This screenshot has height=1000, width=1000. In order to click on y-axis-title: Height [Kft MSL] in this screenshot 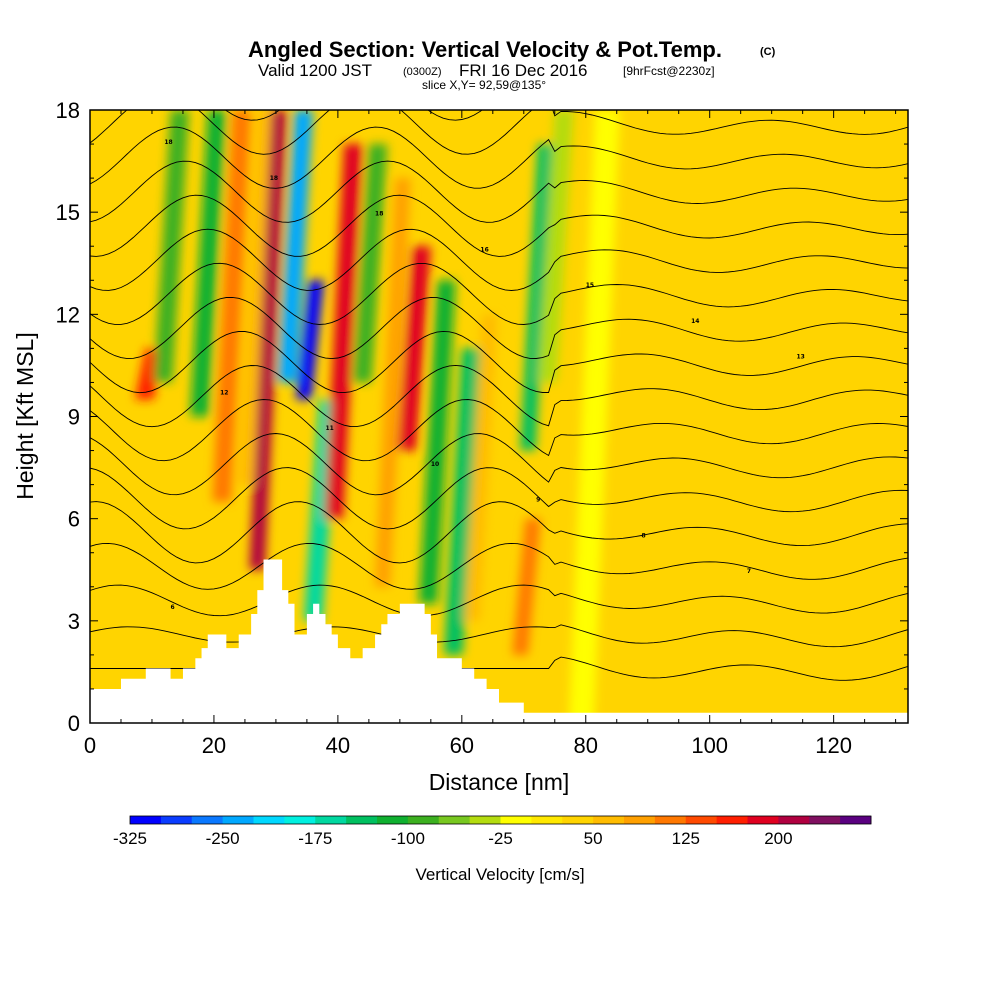, I will do `click(25, 415)`.